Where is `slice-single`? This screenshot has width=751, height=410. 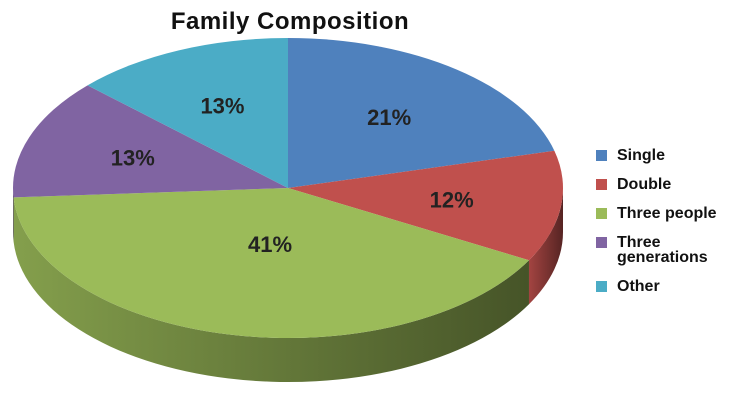
slice-single is located at coordinates (421, 113).